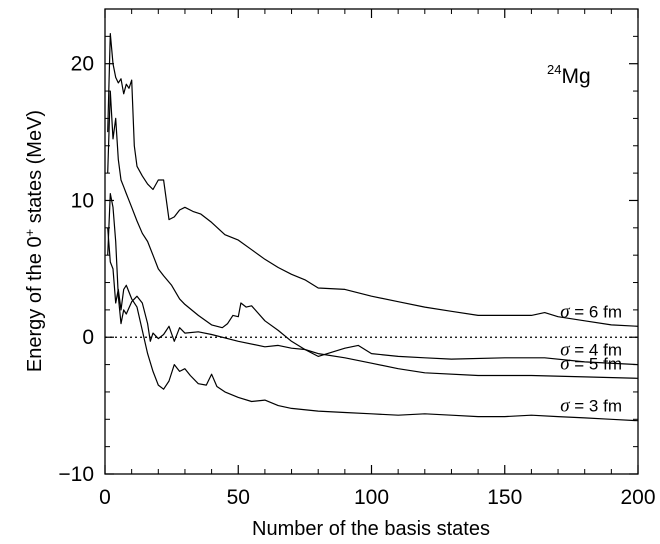 Image resolution: width=660 pixels, height=544 pixels. I want to click on series-label-4: σ = 3 fm, so click(591, 406).